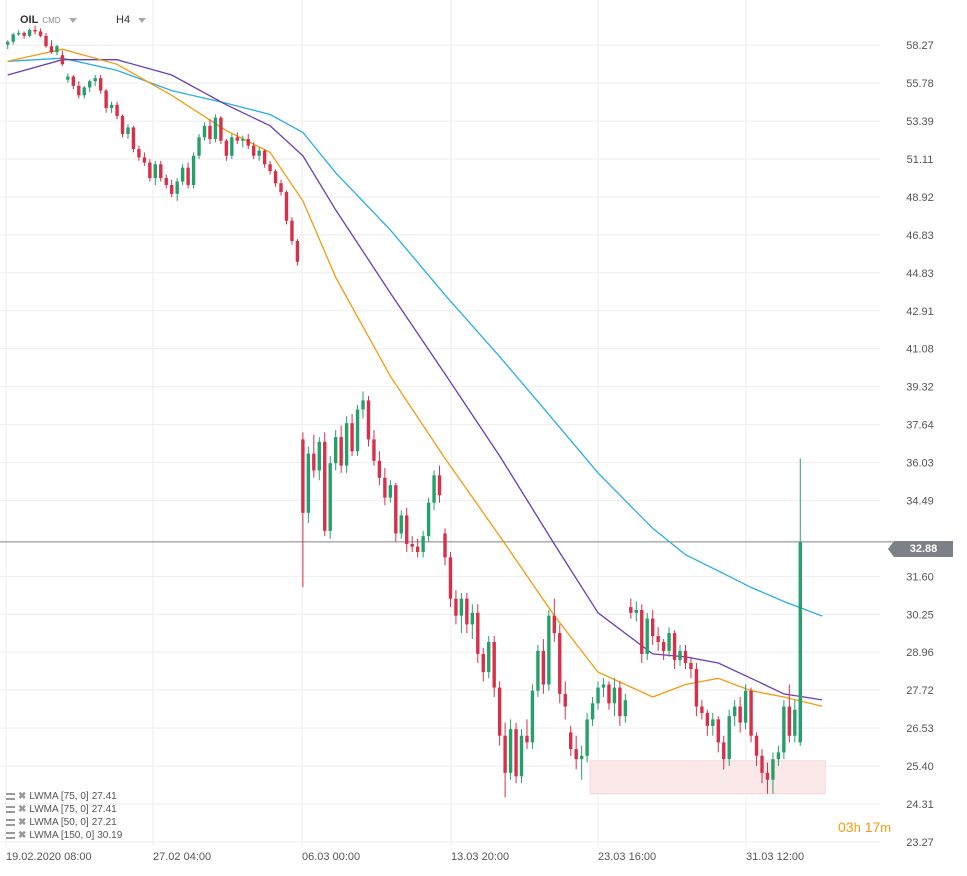  What do you see at coordinates (64, 835) in the screenshot?
I see `legend-item: ✖ LWMA [150, 0] 30.19` at bounding box center [64, 835].